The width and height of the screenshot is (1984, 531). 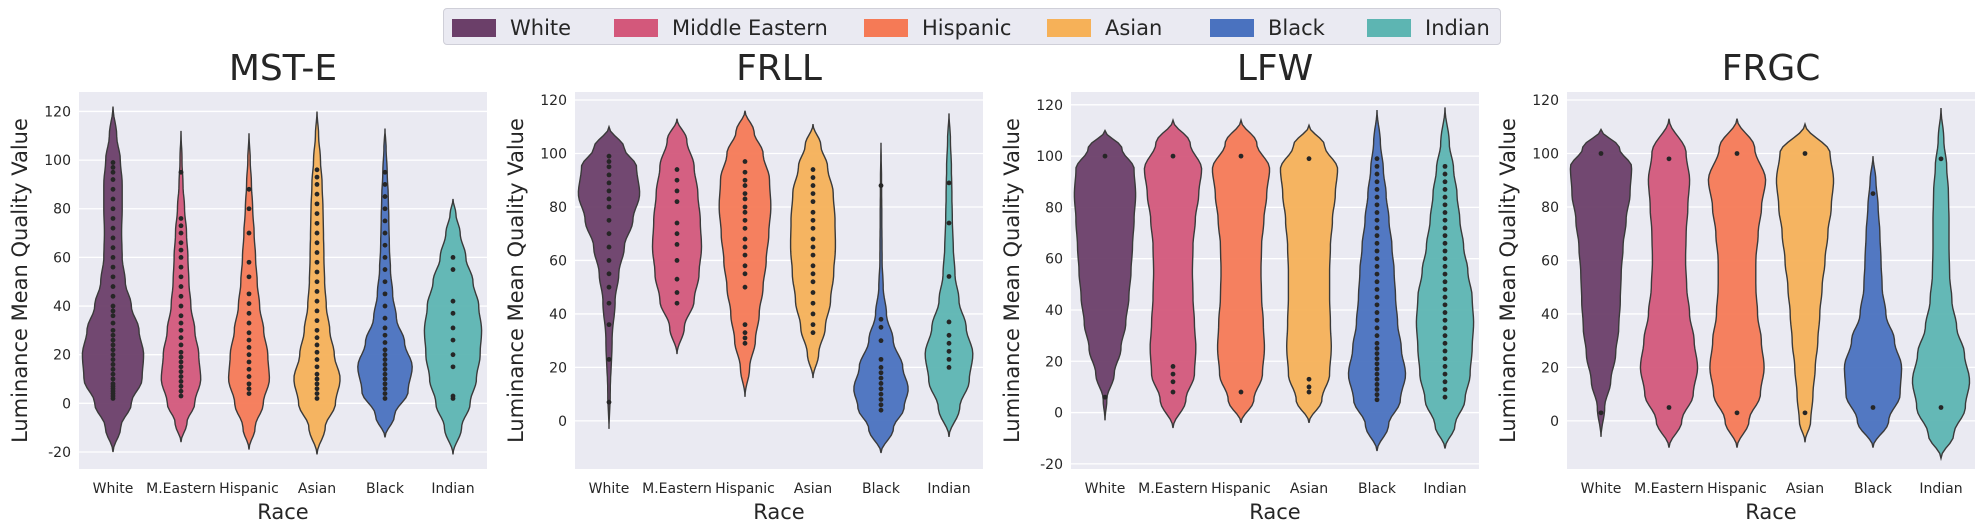 What do you see at coordinates (452, 489) in the screenshot?
I see `x-tick-label: Indian` at bounding box center [452, 489].